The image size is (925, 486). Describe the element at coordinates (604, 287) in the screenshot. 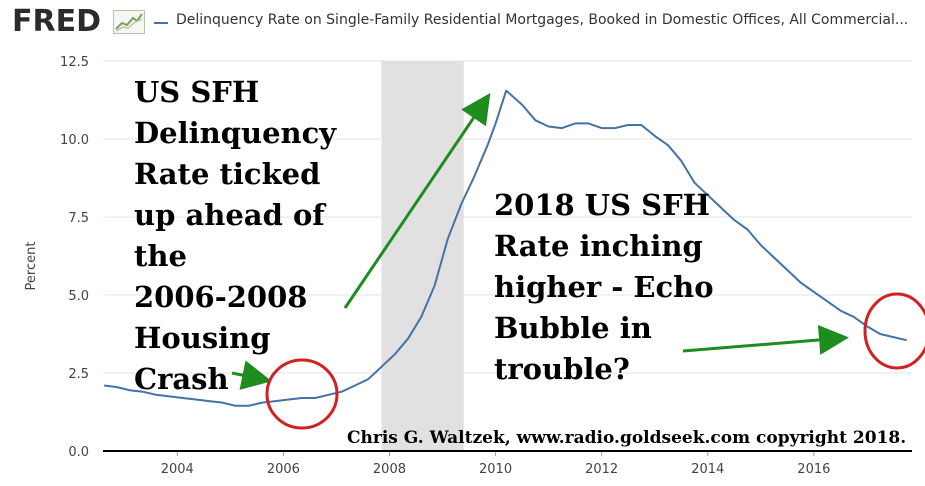

I see `right-annotation-line: higher - Echo` at that location.